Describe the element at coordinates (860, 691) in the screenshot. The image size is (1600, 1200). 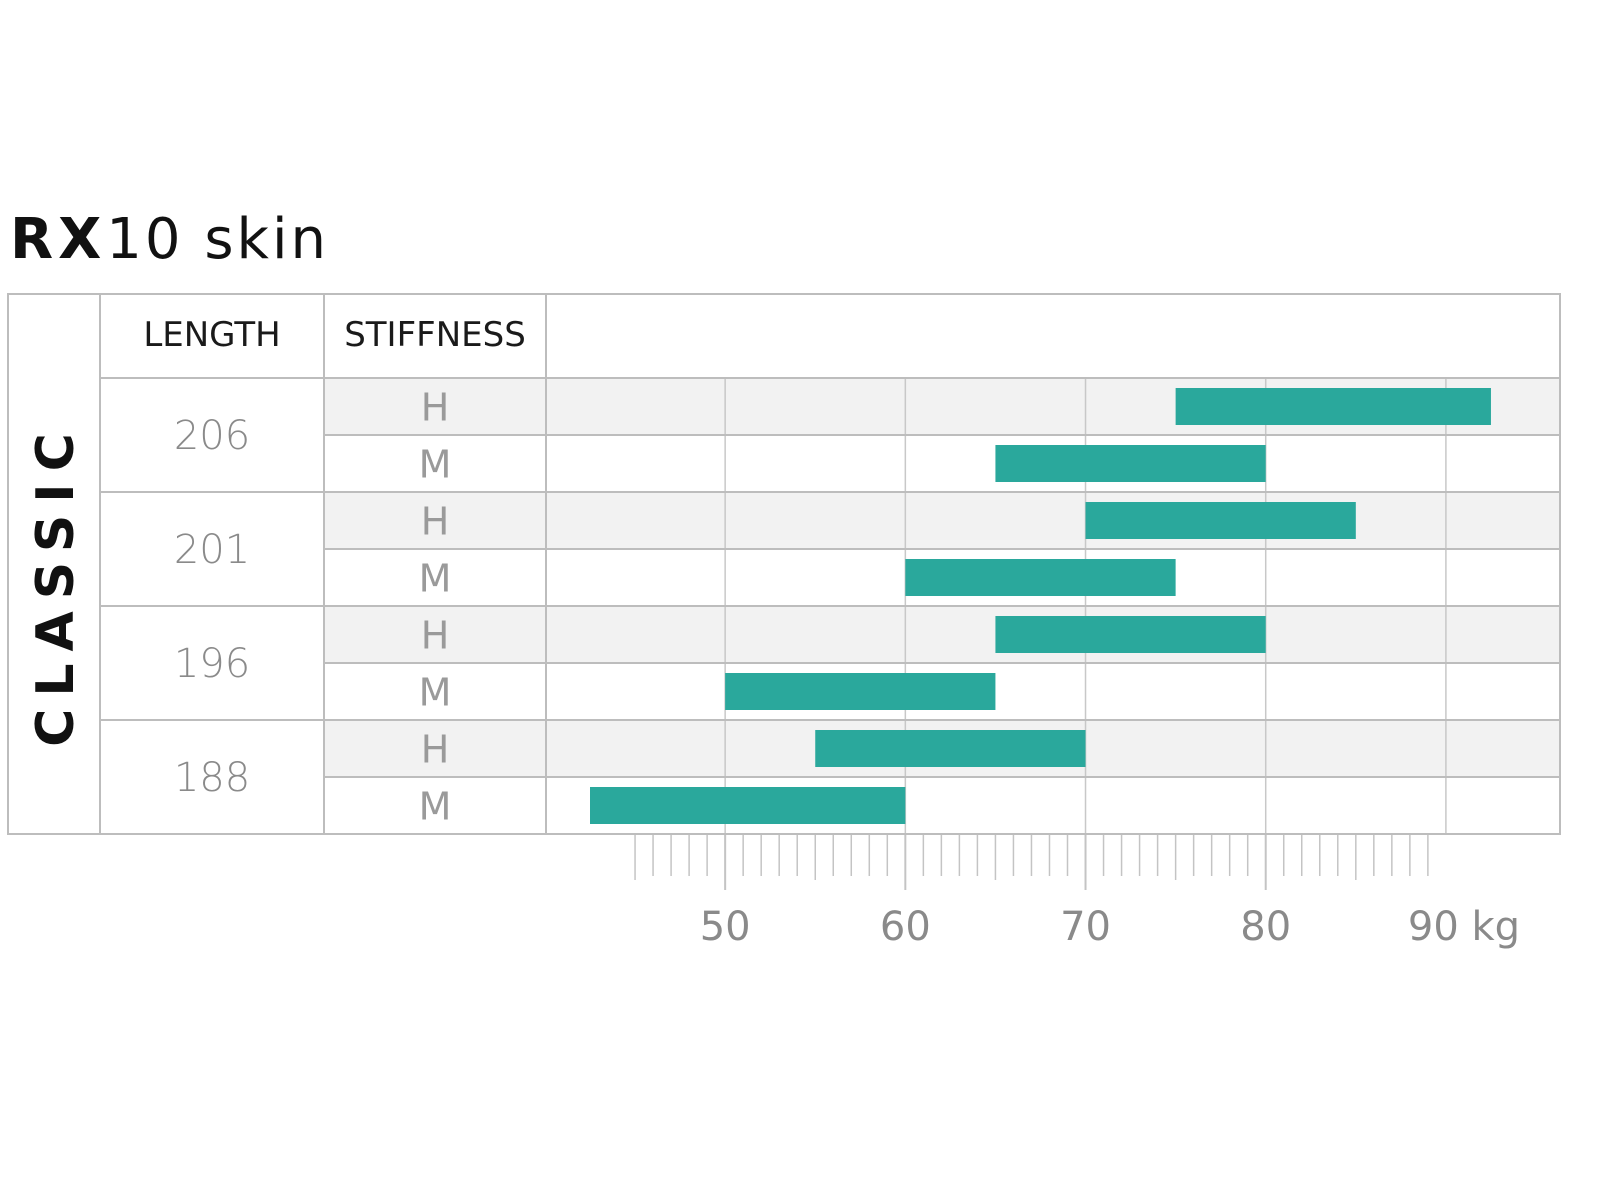
I see `bar-196-m` at that location.